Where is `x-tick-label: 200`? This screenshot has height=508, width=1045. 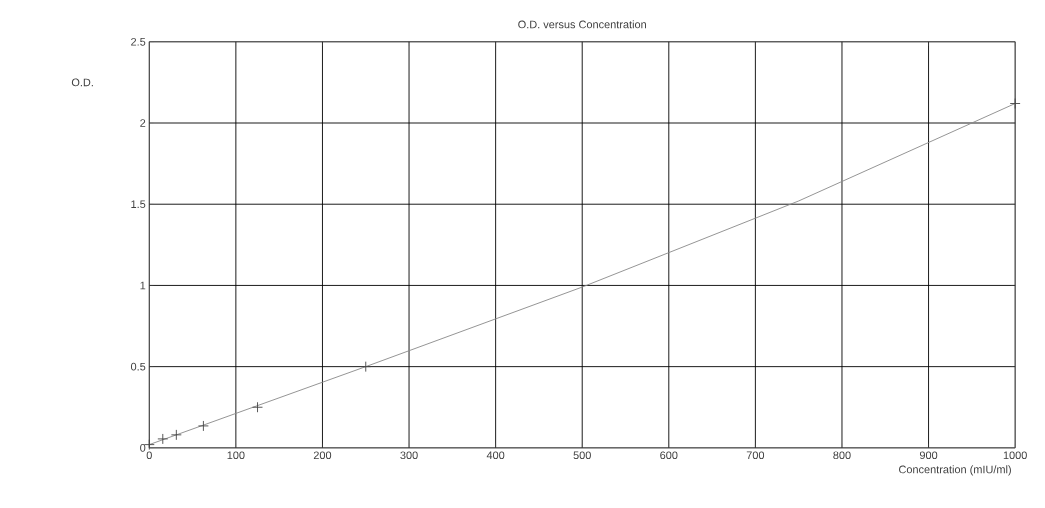
x-tick-label: 200 is located at coordinates (322, 455).